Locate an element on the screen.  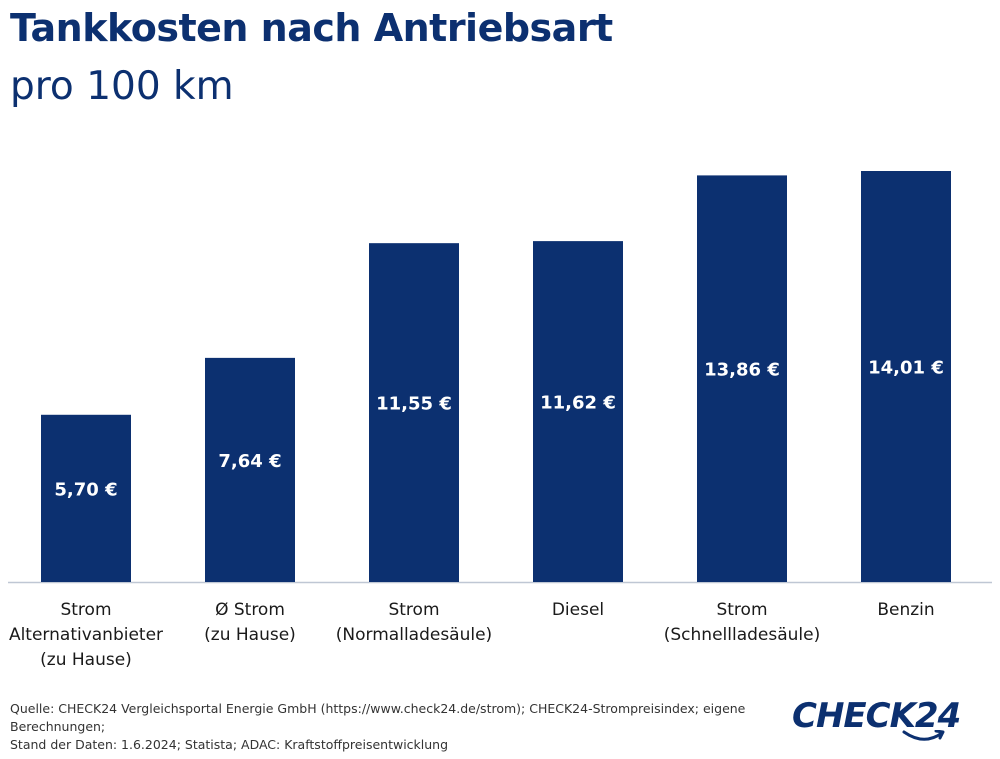
category-label: (Schnellladesäule) is located at coordinates (742, 635).